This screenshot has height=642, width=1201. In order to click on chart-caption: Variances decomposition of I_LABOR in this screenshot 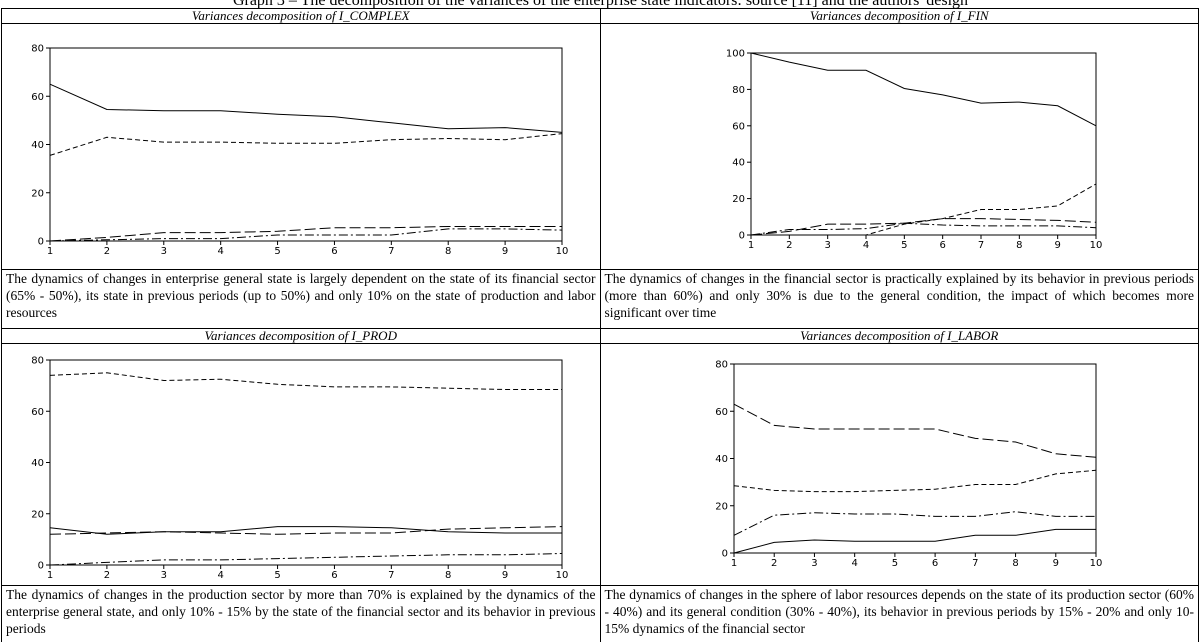, I will do `click(899, 336)`.